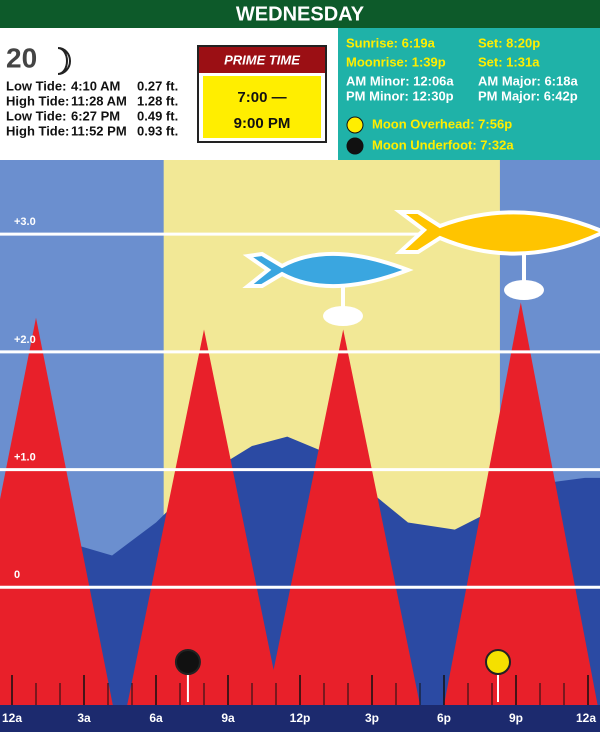 The height and width of the screenshot is (737, 600). I want to click on header-title: WEDNESDAY, so click(300, 14).